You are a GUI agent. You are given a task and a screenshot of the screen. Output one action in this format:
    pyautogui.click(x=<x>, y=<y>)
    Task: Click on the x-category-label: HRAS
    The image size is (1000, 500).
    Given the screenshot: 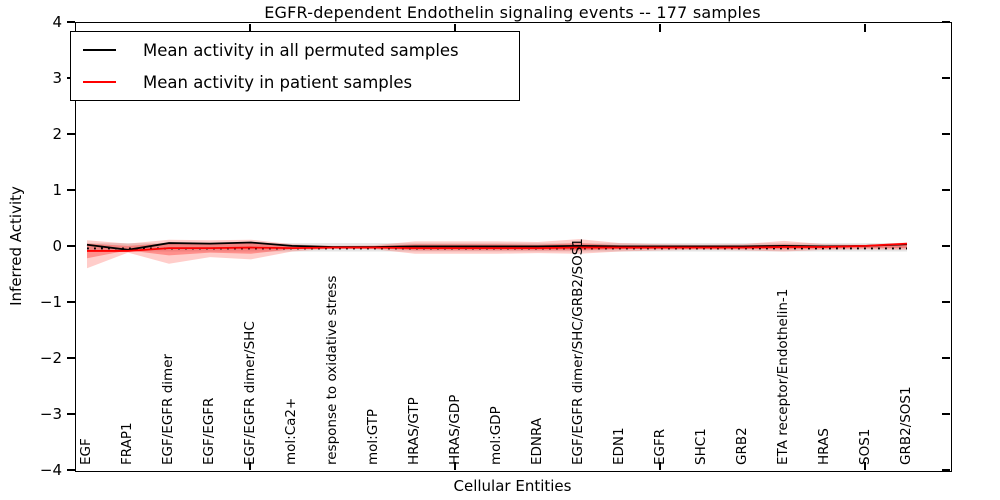 What is the action you would take?
    pyautogui.click(x=824, y=446)
    